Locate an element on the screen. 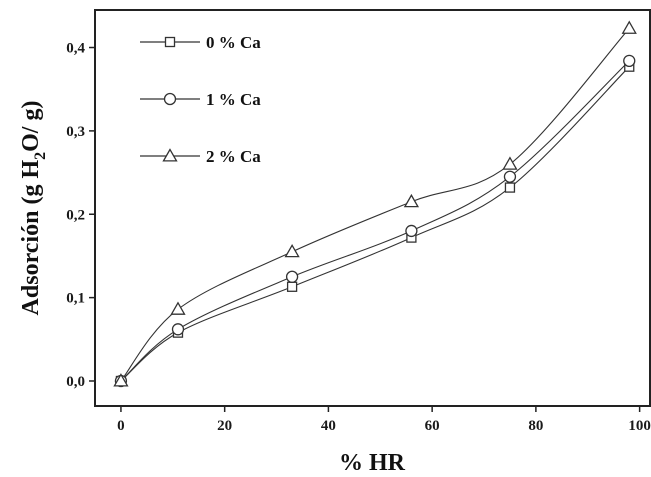 This screenshot has width=651, height=477. x-axis-title: % HR is located at coordinates (372, 463).